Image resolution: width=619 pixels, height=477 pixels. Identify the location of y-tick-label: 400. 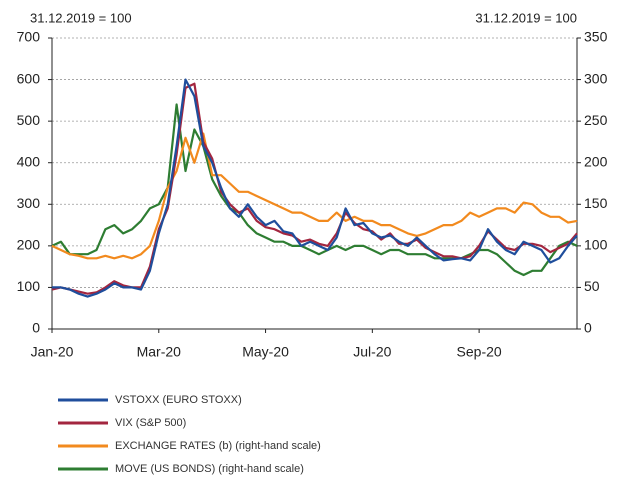
(29, 161).